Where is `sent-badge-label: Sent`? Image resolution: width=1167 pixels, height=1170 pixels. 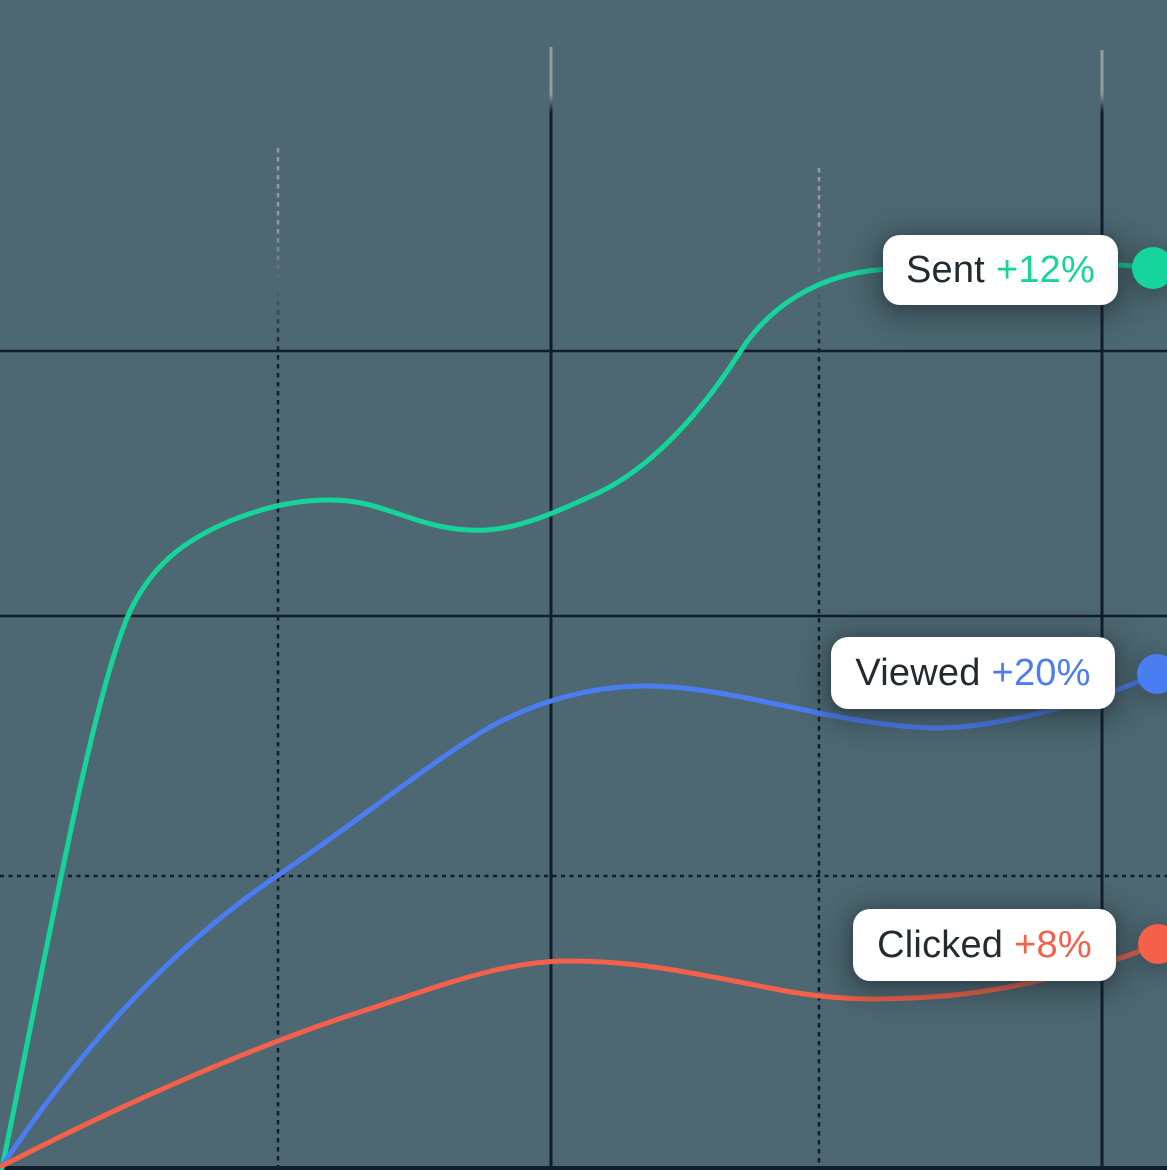
sent-badge-label: Sent is located at coordinates (945, 270).